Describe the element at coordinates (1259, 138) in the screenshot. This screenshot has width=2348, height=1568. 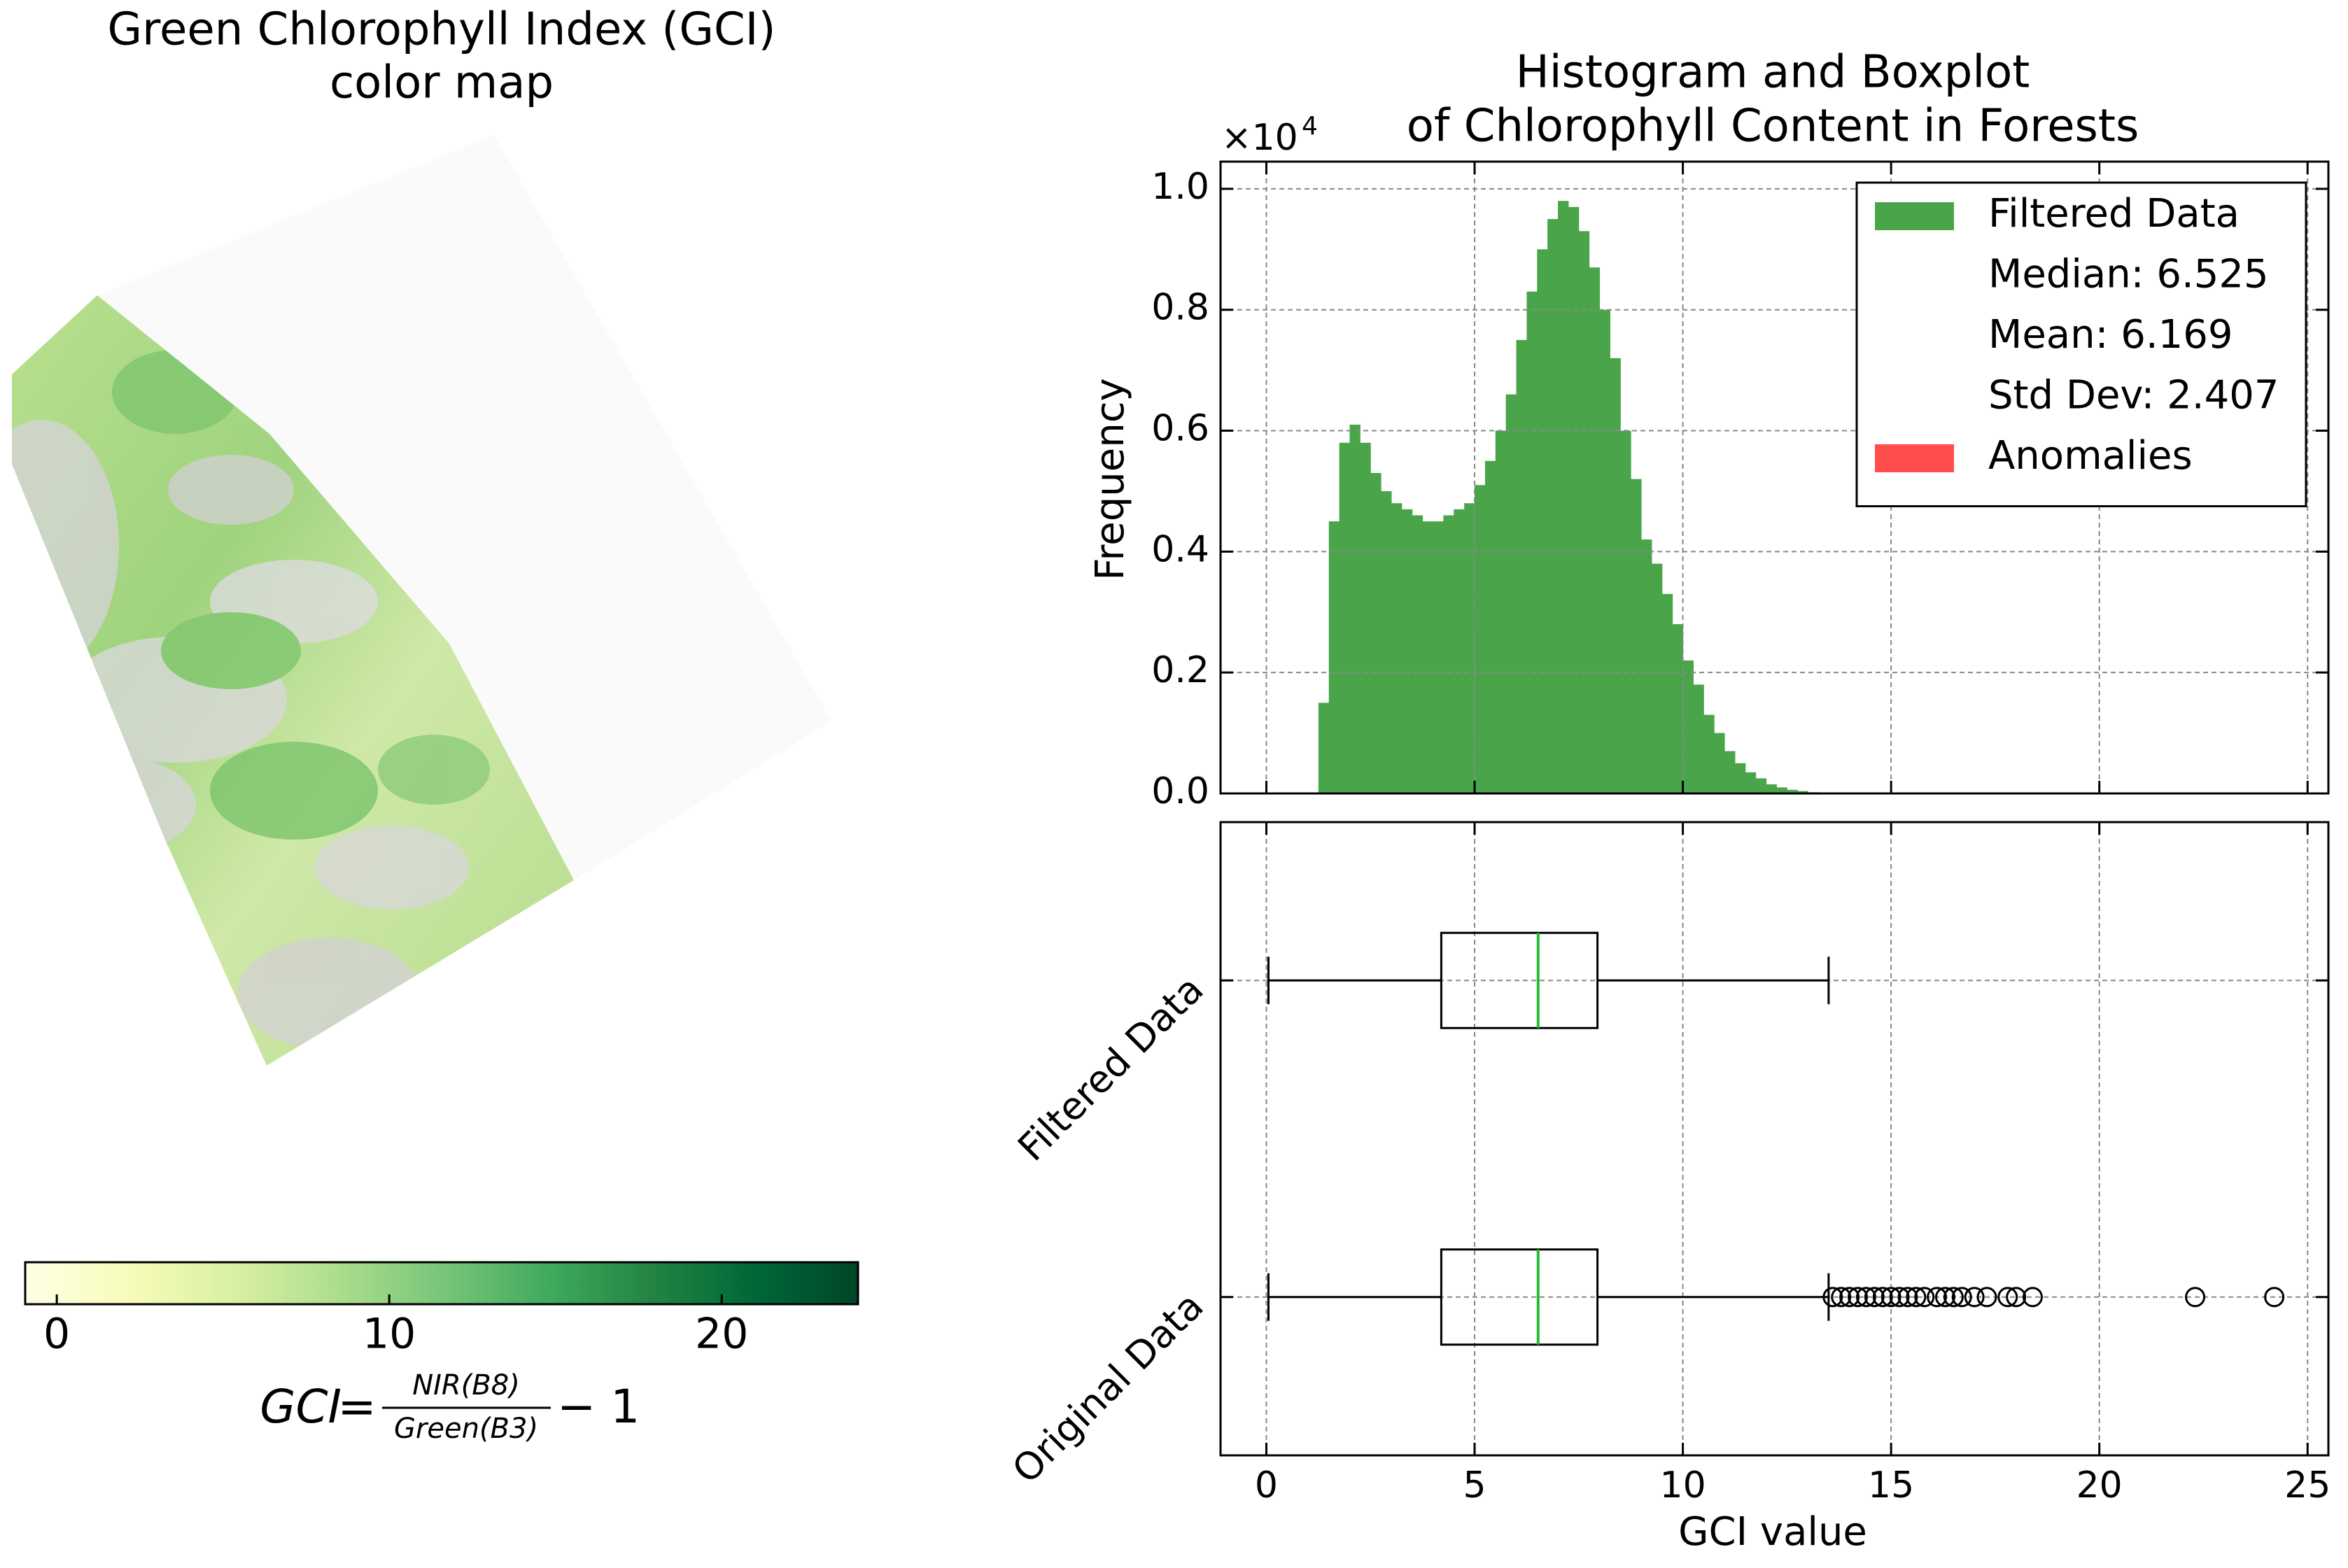
I see `y-multiplier: ×10` at that location.